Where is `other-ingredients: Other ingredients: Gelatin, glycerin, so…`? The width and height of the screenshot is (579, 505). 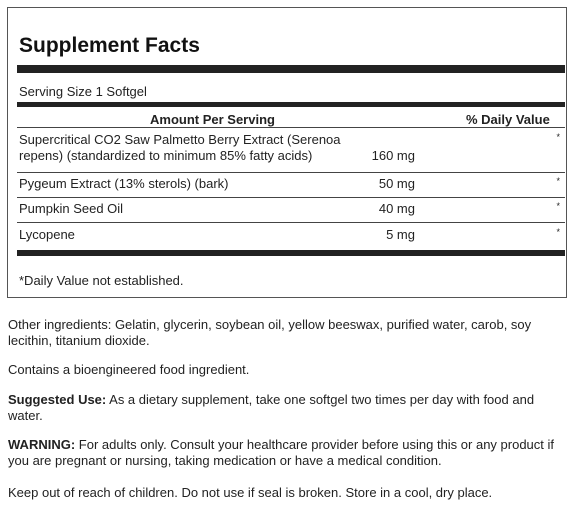 other-ingredients: Other ingredients: Gelatin, glycerin, so… is located at coordinates (270, 332).